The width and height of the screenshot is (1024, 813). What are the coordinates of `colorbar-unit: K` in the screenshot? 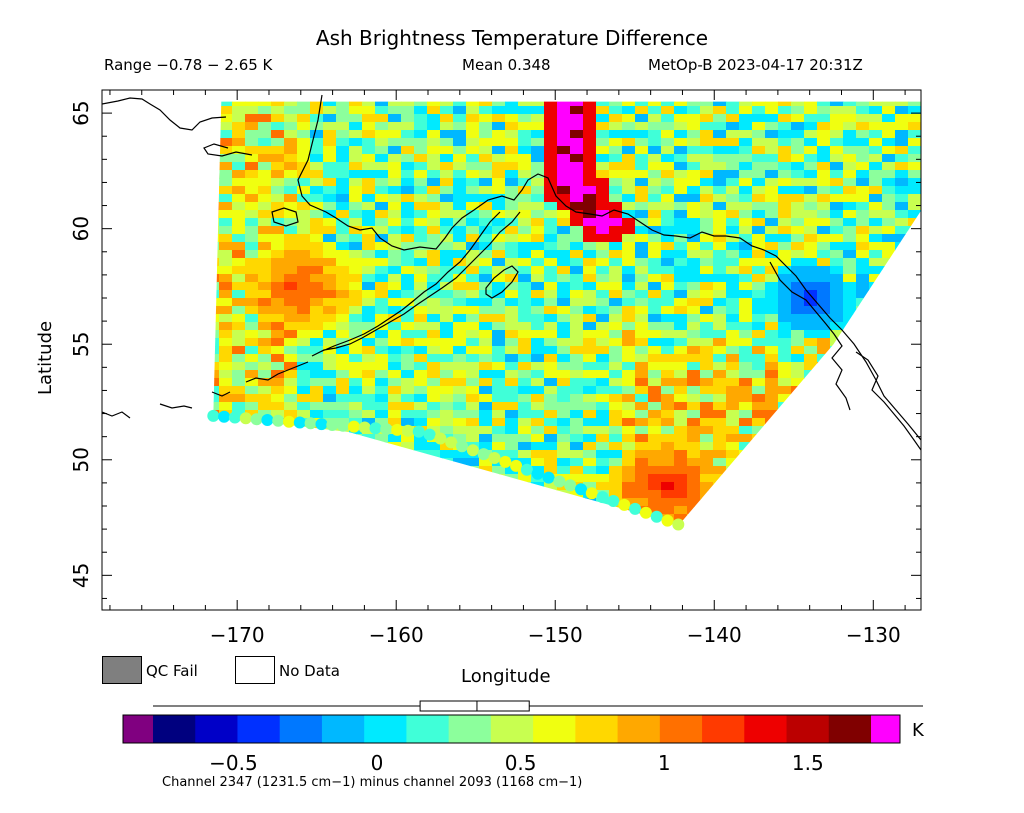 It's located at (918, 730).